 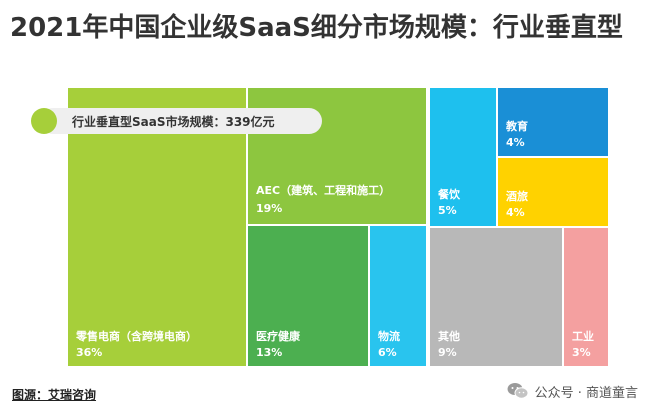 I want to click on callout-text: 行业垂直型SaaS市场规模：339亿元, so click(x=173, y=121).